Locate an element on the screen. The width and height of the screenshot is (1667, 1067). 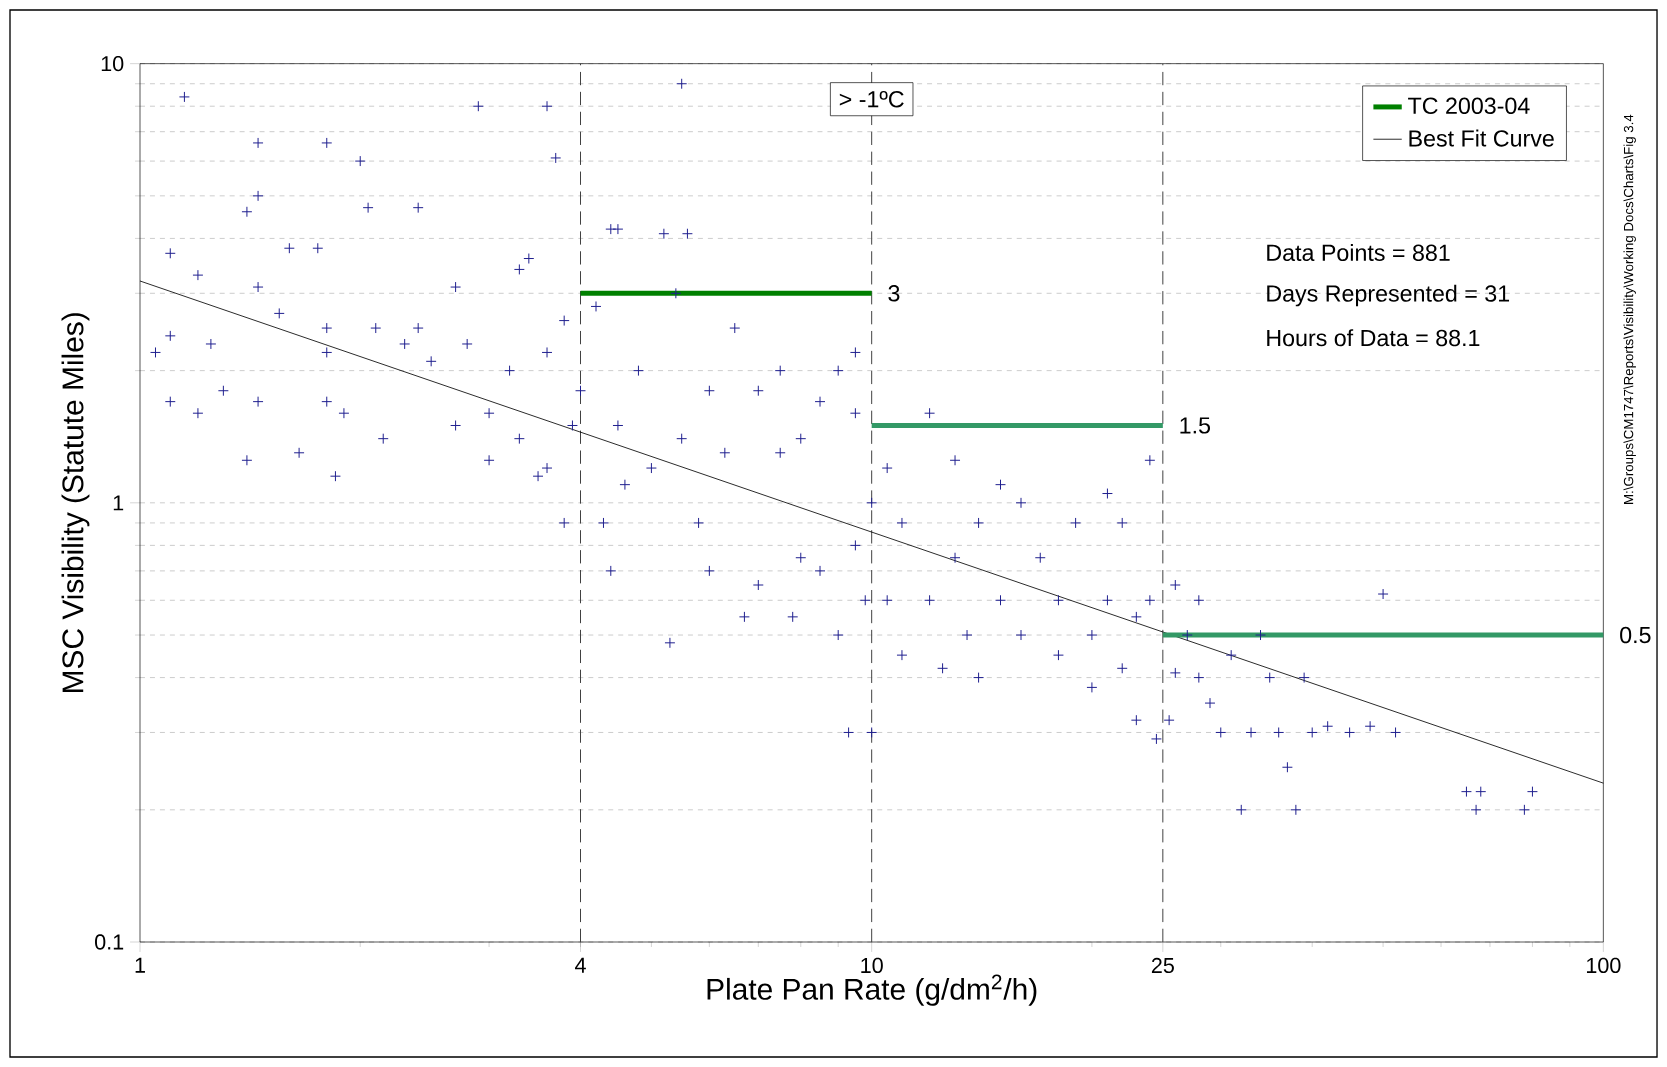
legend-label: Best Fit Curve is located at coordinates (1481, 138).